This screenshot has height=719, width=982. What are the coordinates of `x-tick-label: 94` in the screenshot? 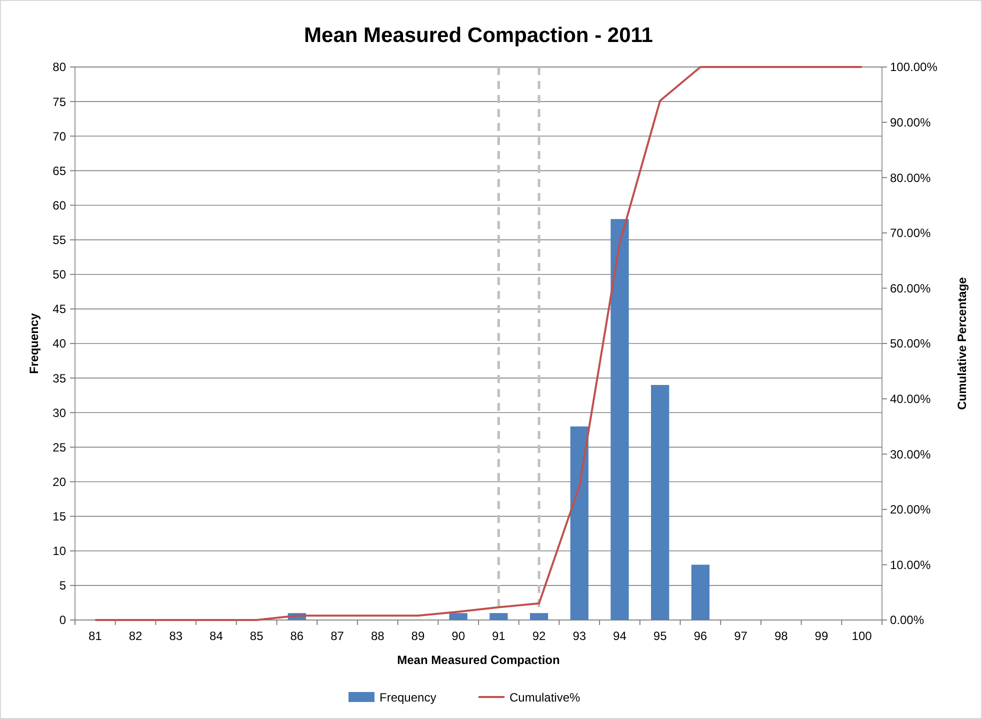 It's located at (620, 636).